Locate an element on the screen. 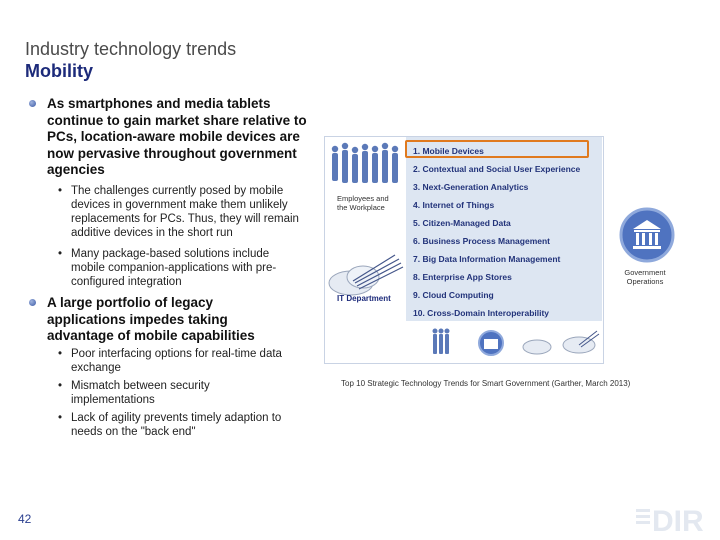 Image resolution: width=720 pixels, height=540 pixels. trend-item: 7. Big Data Information Management is located at coordinates (487, 259).